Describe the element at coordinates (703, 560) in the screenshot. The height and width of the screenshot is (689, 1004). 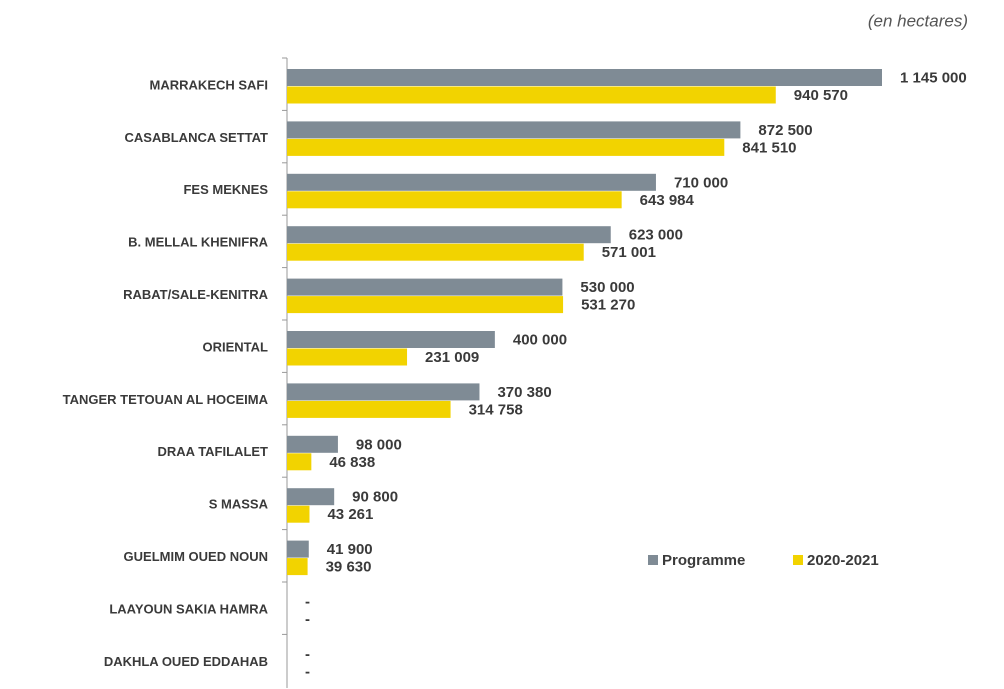
I see `legend-label: Programme` at that location.